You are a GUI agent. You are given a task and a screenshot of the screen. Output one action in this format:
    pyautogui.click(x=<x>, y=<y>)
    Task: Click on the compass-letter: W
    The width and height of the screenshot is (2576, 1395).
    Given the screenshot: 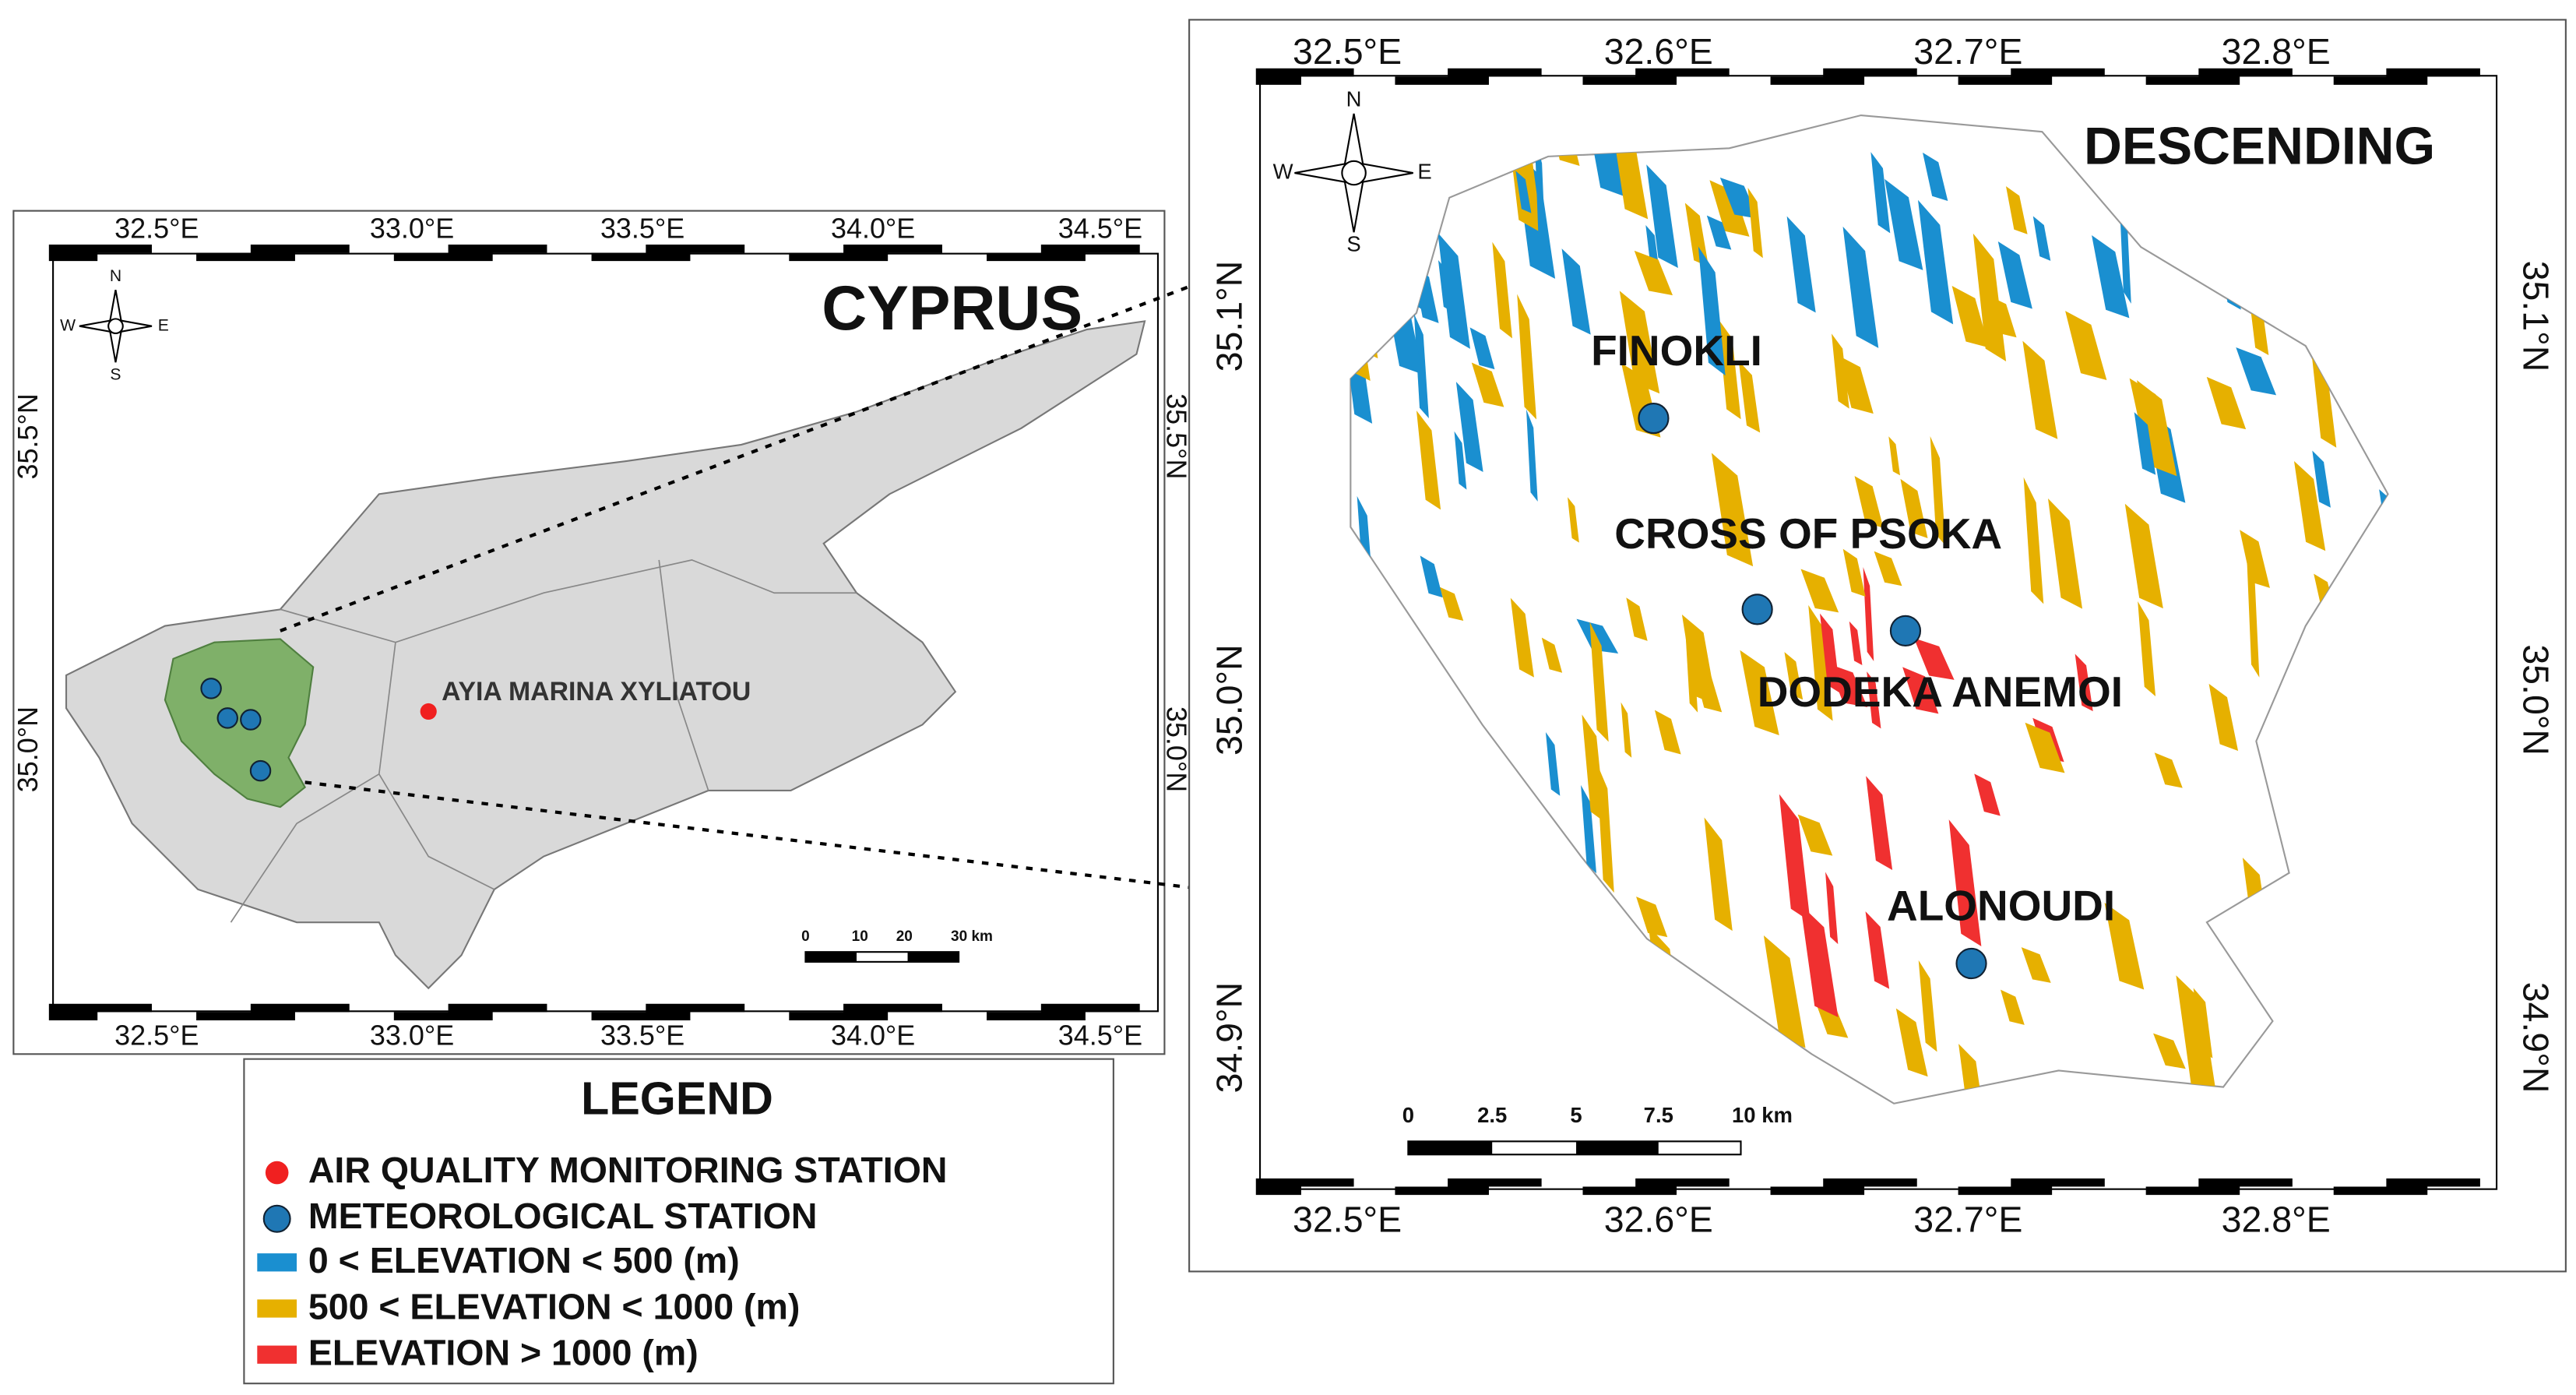 What is the action you would take?
    pyautogui.click(x=1283, y=171)
    